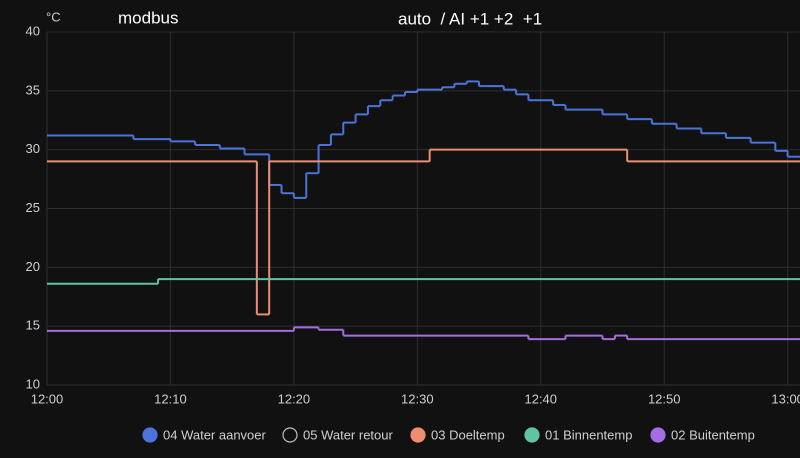  I want to click on chart-subtitle: auto / AI +1 +2 +1, so click(470, 18).